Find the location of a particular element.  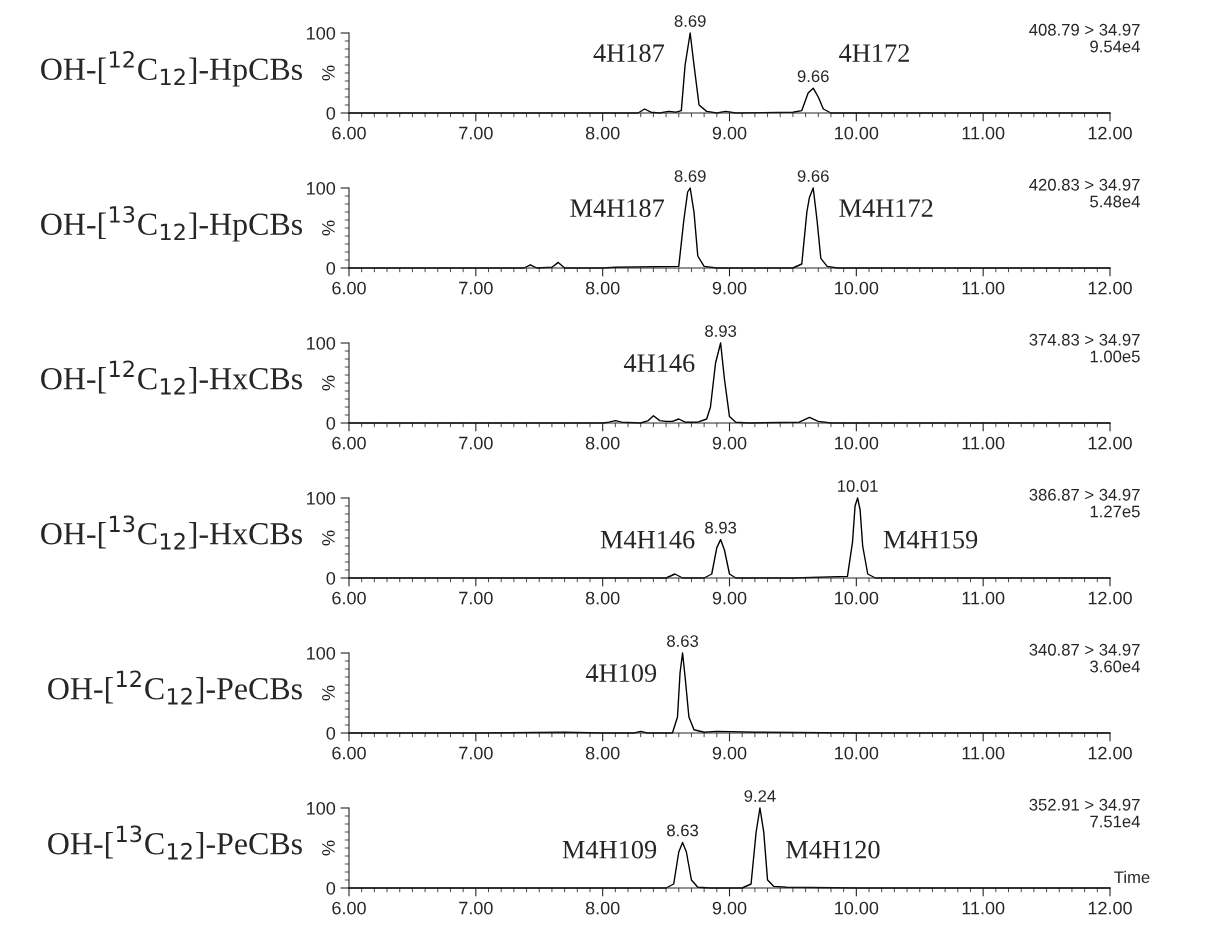

annotation: M4H109 is located at coordinates (609, 849).